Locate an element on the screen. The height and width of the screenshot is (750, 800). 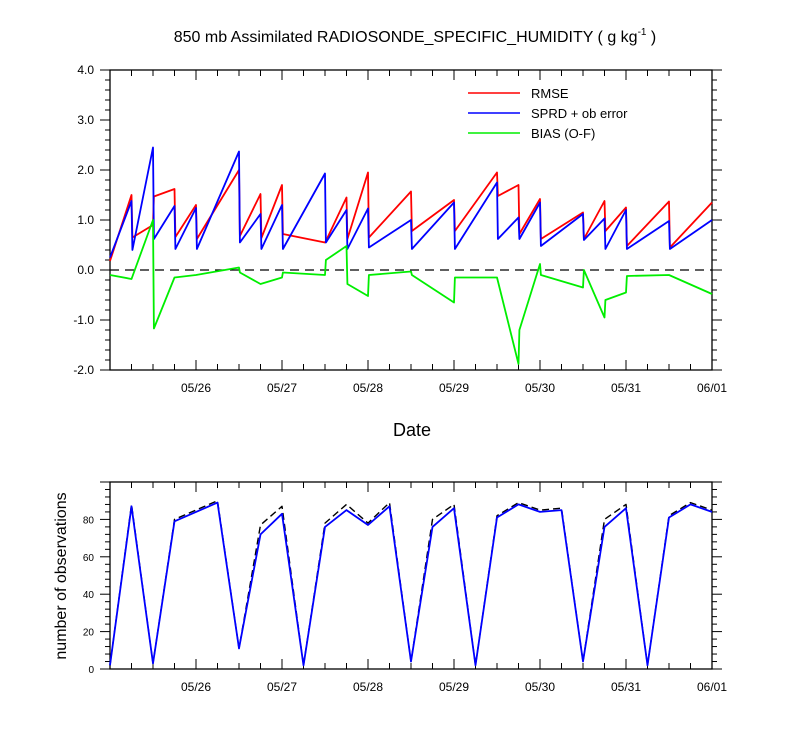
y-tick-label: -1.0 is located at coordinates (83, 320).